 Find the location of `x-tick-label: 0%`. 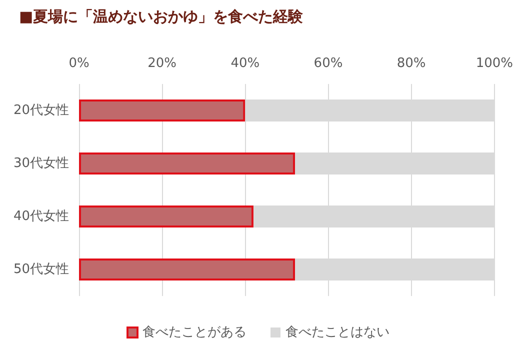

x-tick-label: 0% is located at coordinates (79, 63).